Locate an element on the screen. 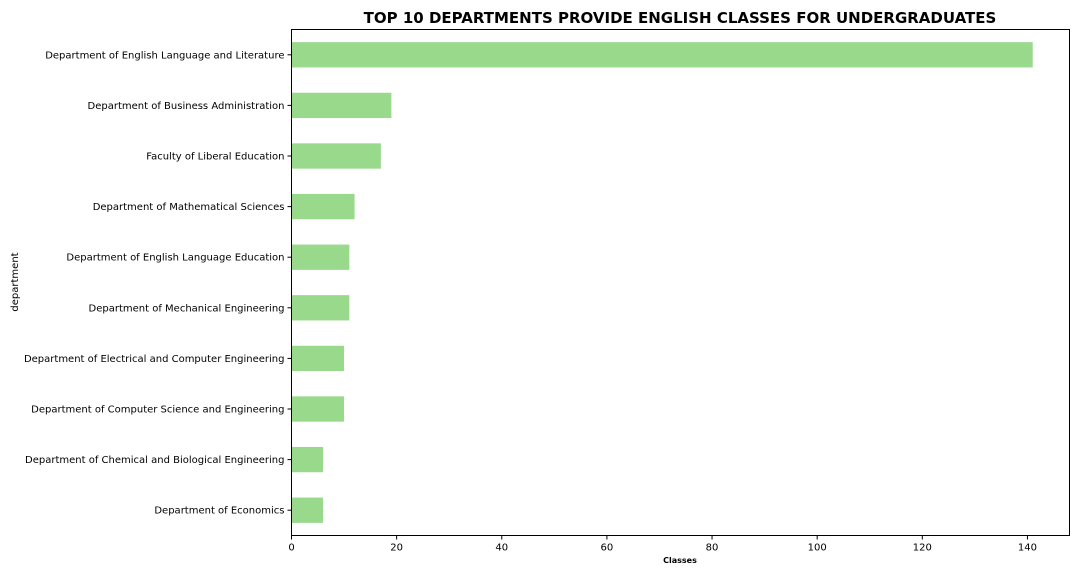 This screenshot has height=576, width=1080. x-tick-label: 140 is located at coordinates (1027, 548).